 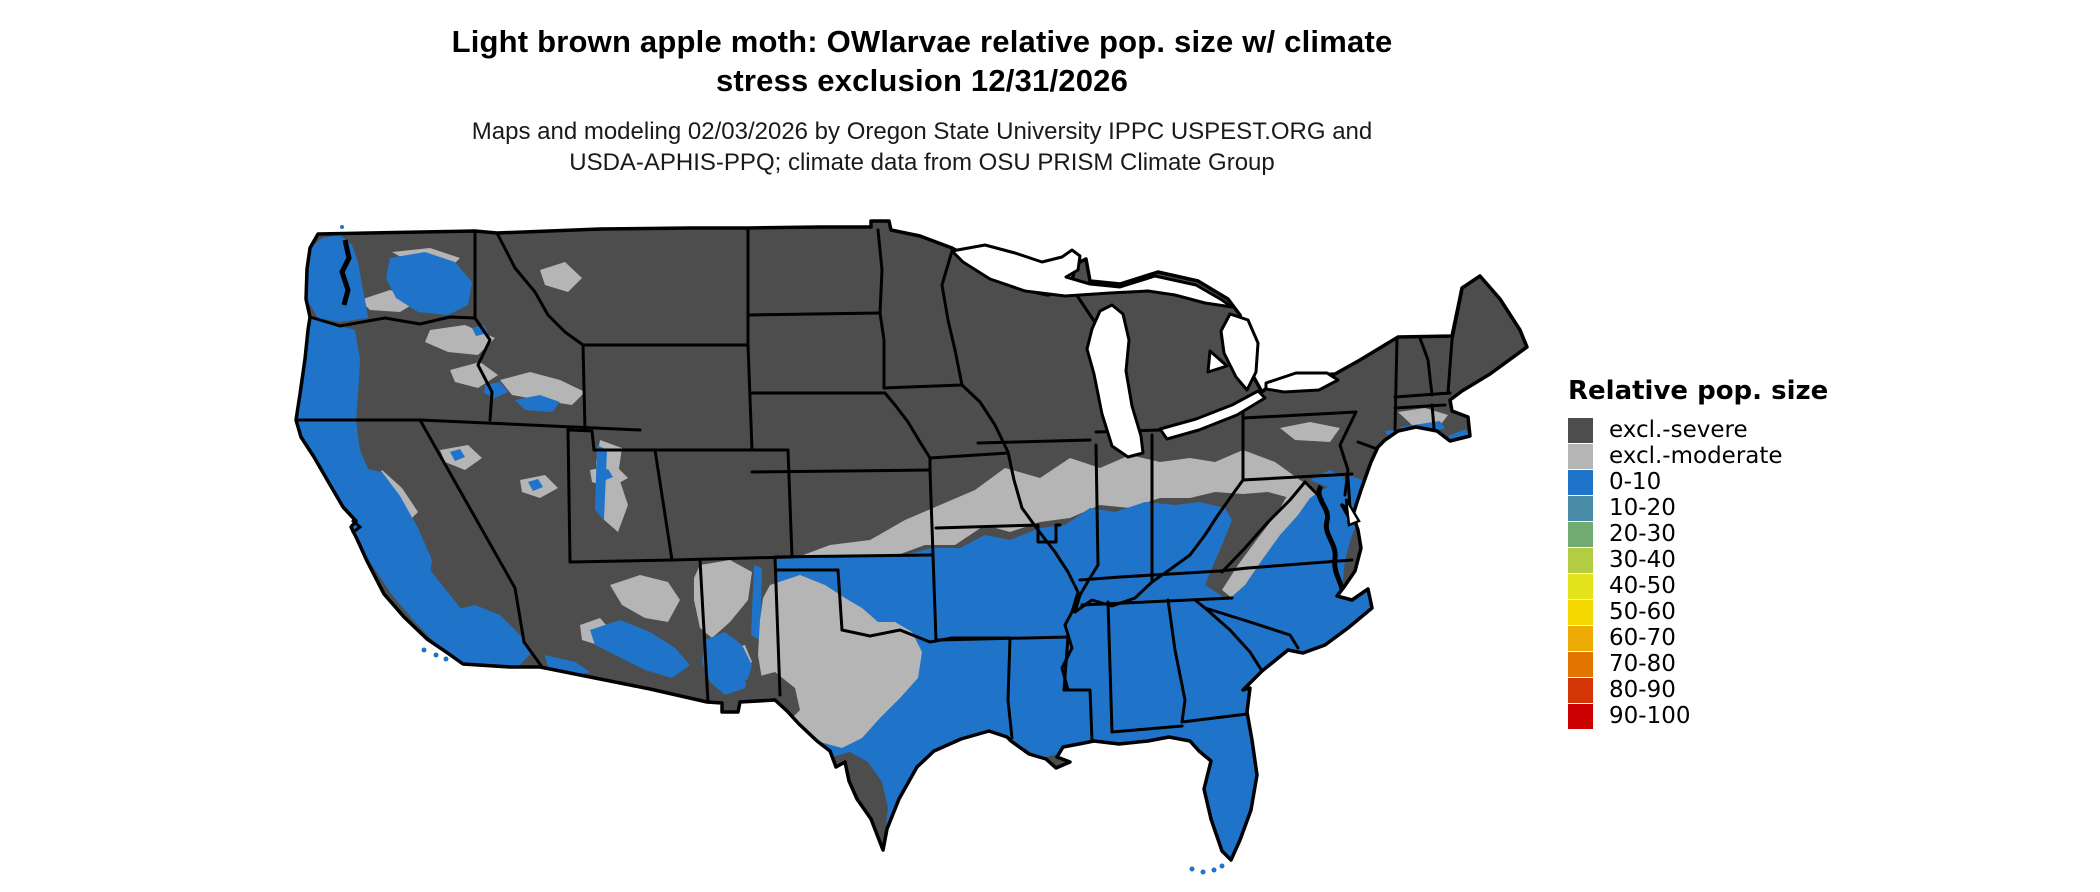 What do you see at coordinates (1263, 527) in the screenshot?
I see `border-va-wv` at bounding box center [1263, 527].